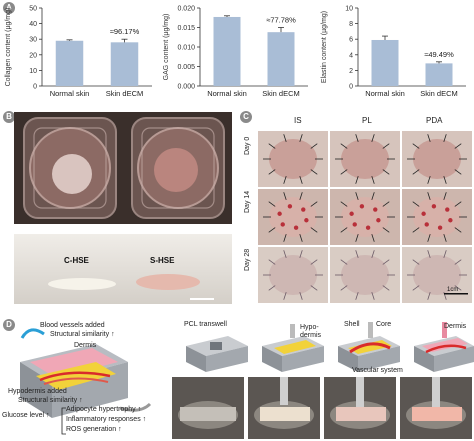 Image resolution: width=474 pixels, height=441 pixels. What do you see at coordinates (35, 87) in the screenshot?
I see `y-tick-label: 0` at bounding box center [35, 87].